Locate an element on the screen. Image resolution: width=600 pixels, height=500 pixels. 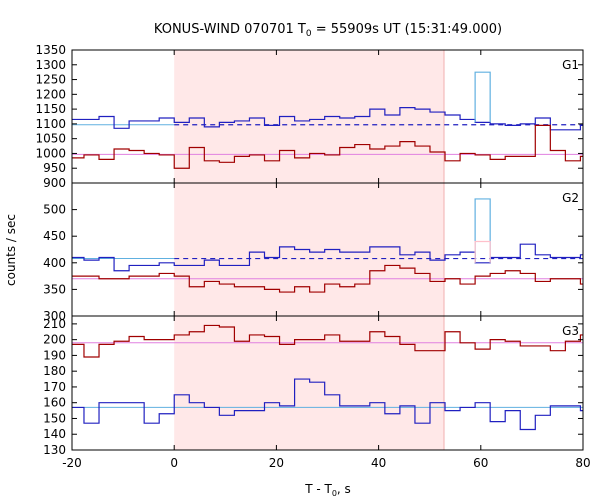
chart-title-sub: 0 is located at coordinates (309, 34).